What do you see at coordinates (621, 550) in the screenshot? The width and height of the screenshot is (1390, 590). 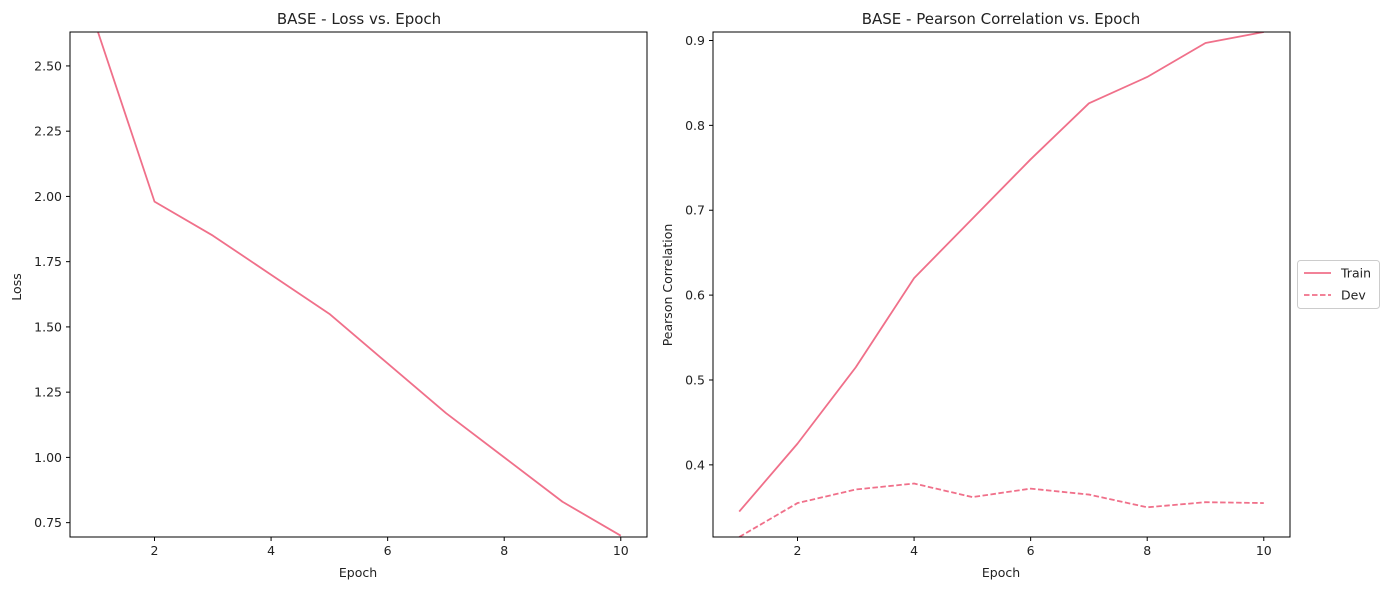 I see `loss-chart-xtick-label: 10` at bounding box center [621, 550].